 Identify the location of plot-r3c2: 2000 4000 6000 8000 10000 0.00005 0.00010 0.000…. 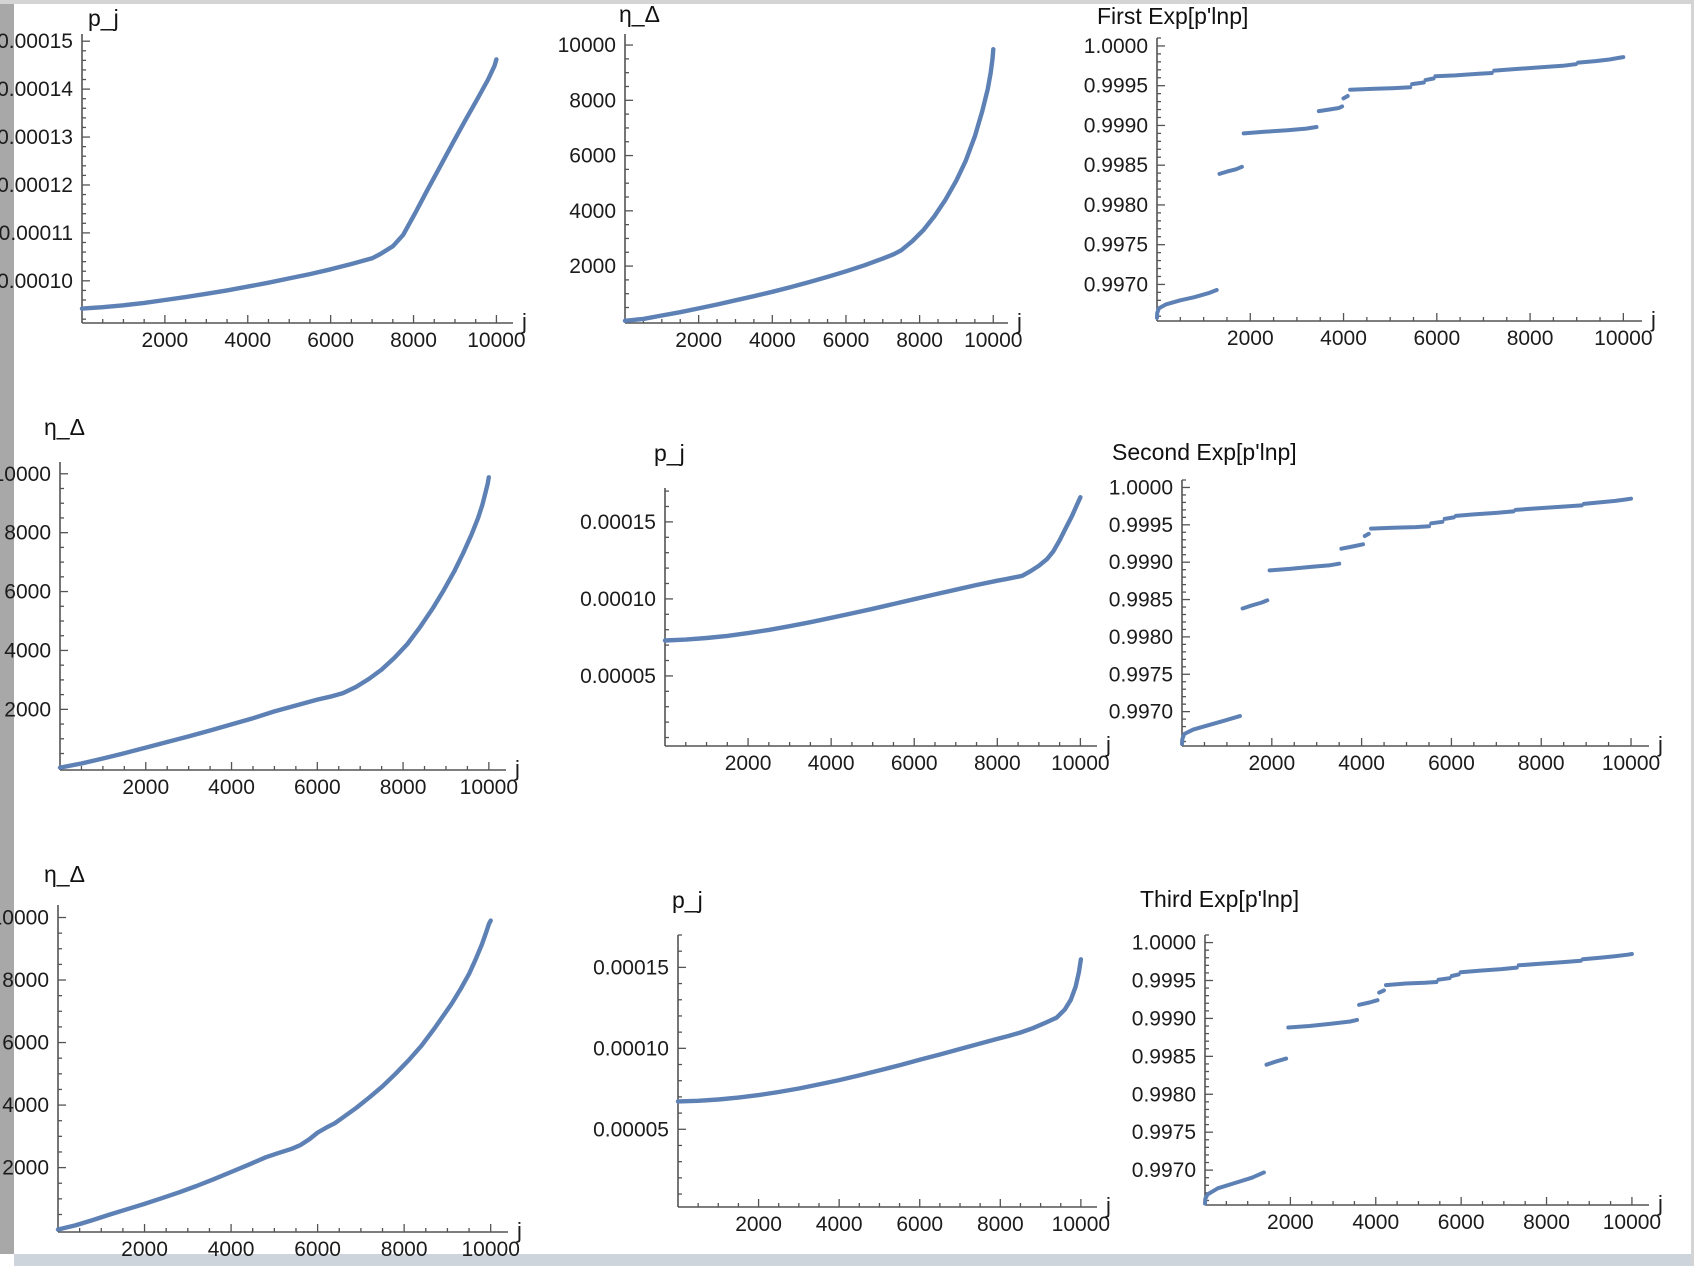
(852, 1085).